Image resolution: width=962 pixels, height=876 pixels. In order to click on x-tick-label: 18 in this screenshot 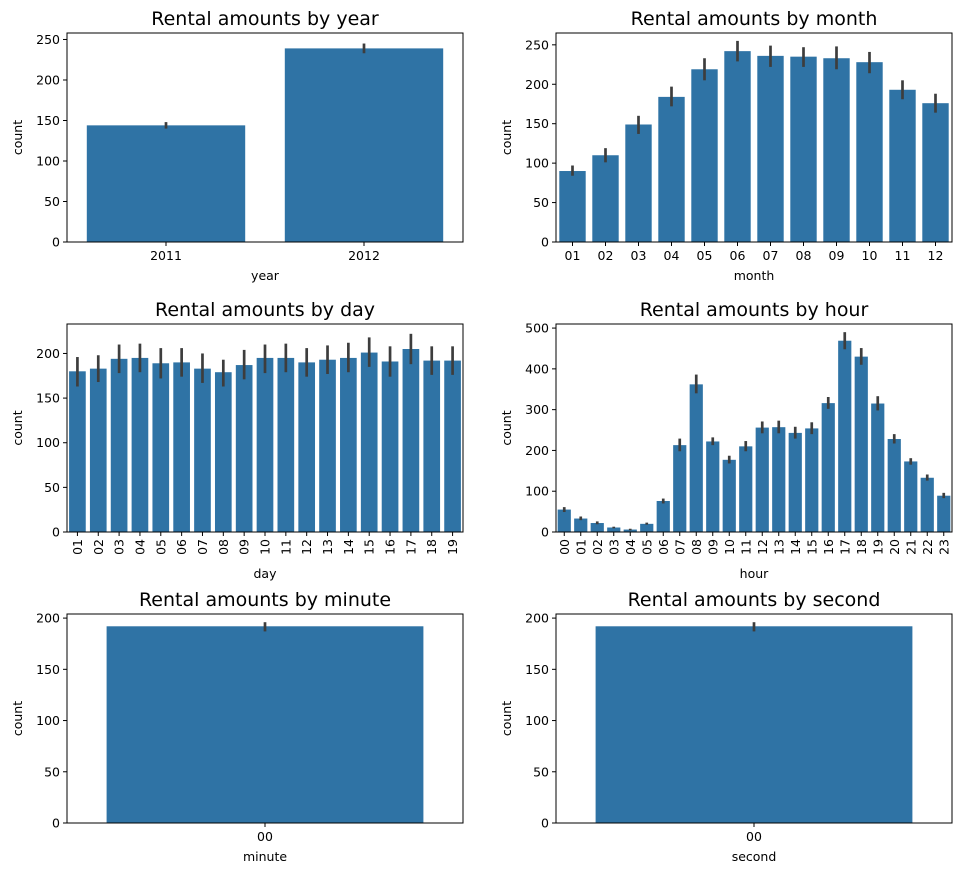, I will do `click(861, 547)`.